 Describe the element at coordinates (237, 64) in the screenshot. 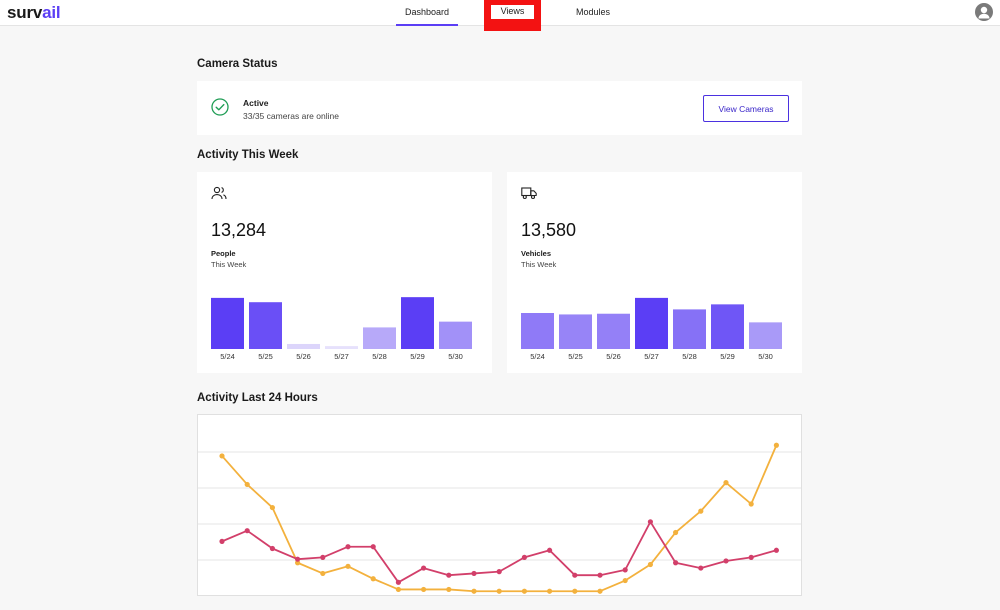

I see `camera-status-title: Camera Status` at that location.